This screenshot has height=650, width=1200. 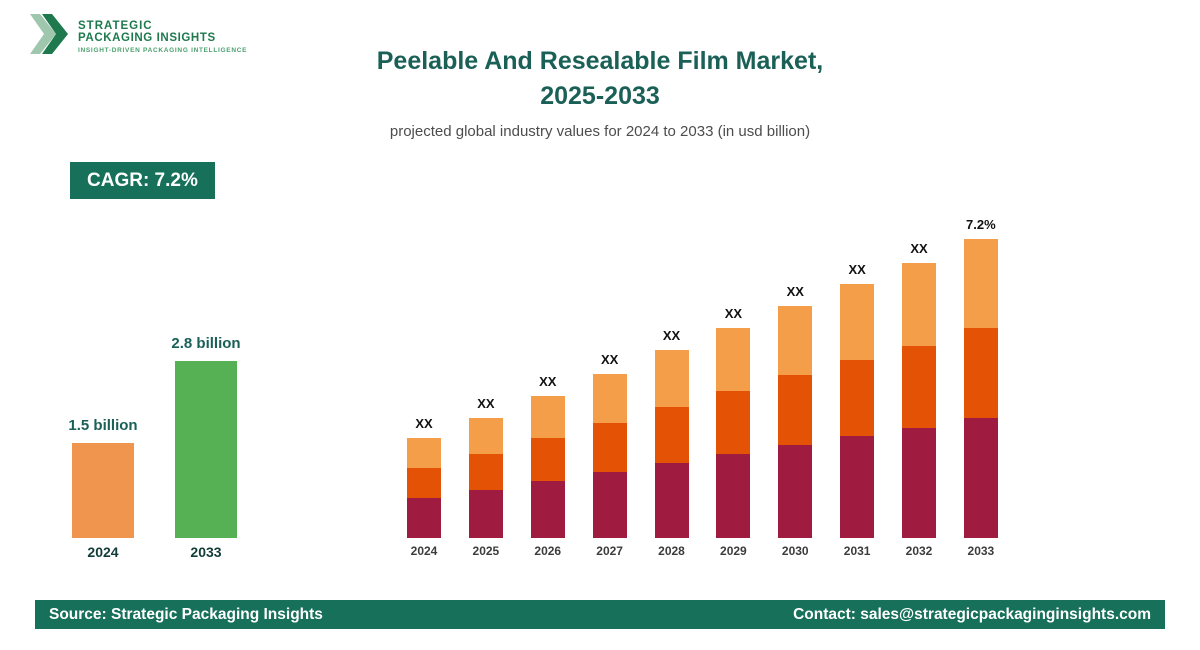 I want to click on stacked-bar-group: XX 2028, so click(x=672, y=443).